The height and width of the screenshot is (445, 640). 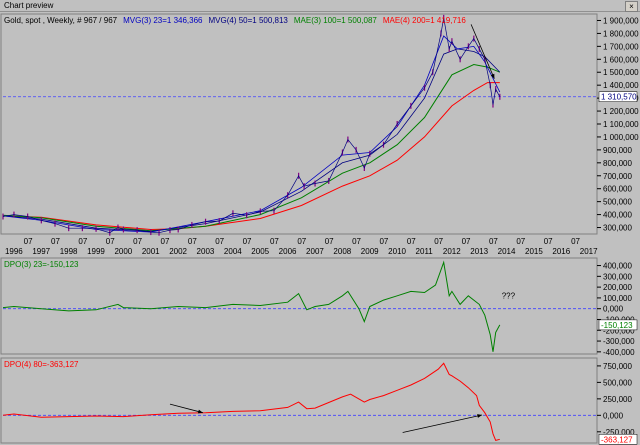 I want to click on last-value-label: -363,127, so click(x=617, y=439).